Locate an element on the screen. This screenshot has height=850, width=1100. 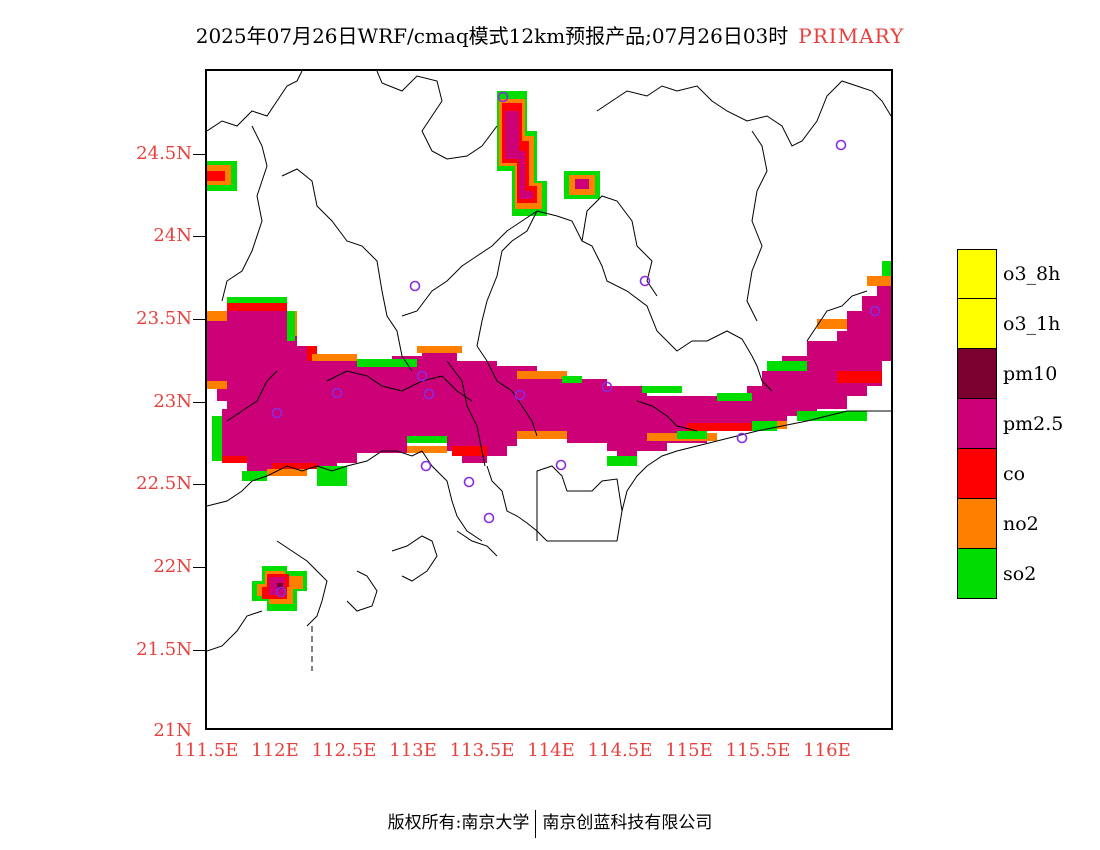
y-tick-label: 22.5N is located at coordinates (164, 483).